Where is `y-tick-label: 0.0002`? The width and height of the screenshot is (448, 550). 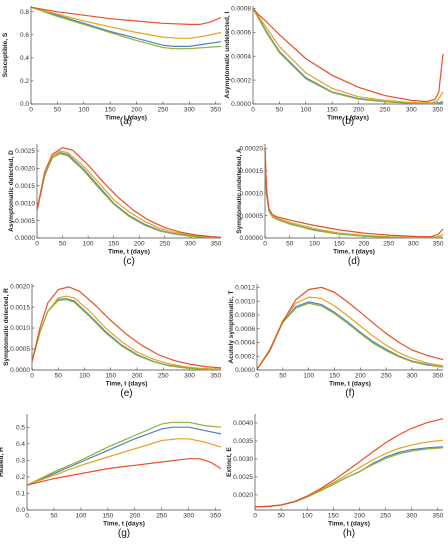 y-tick-label: 0.0002 is located at coordinates (241, 80).